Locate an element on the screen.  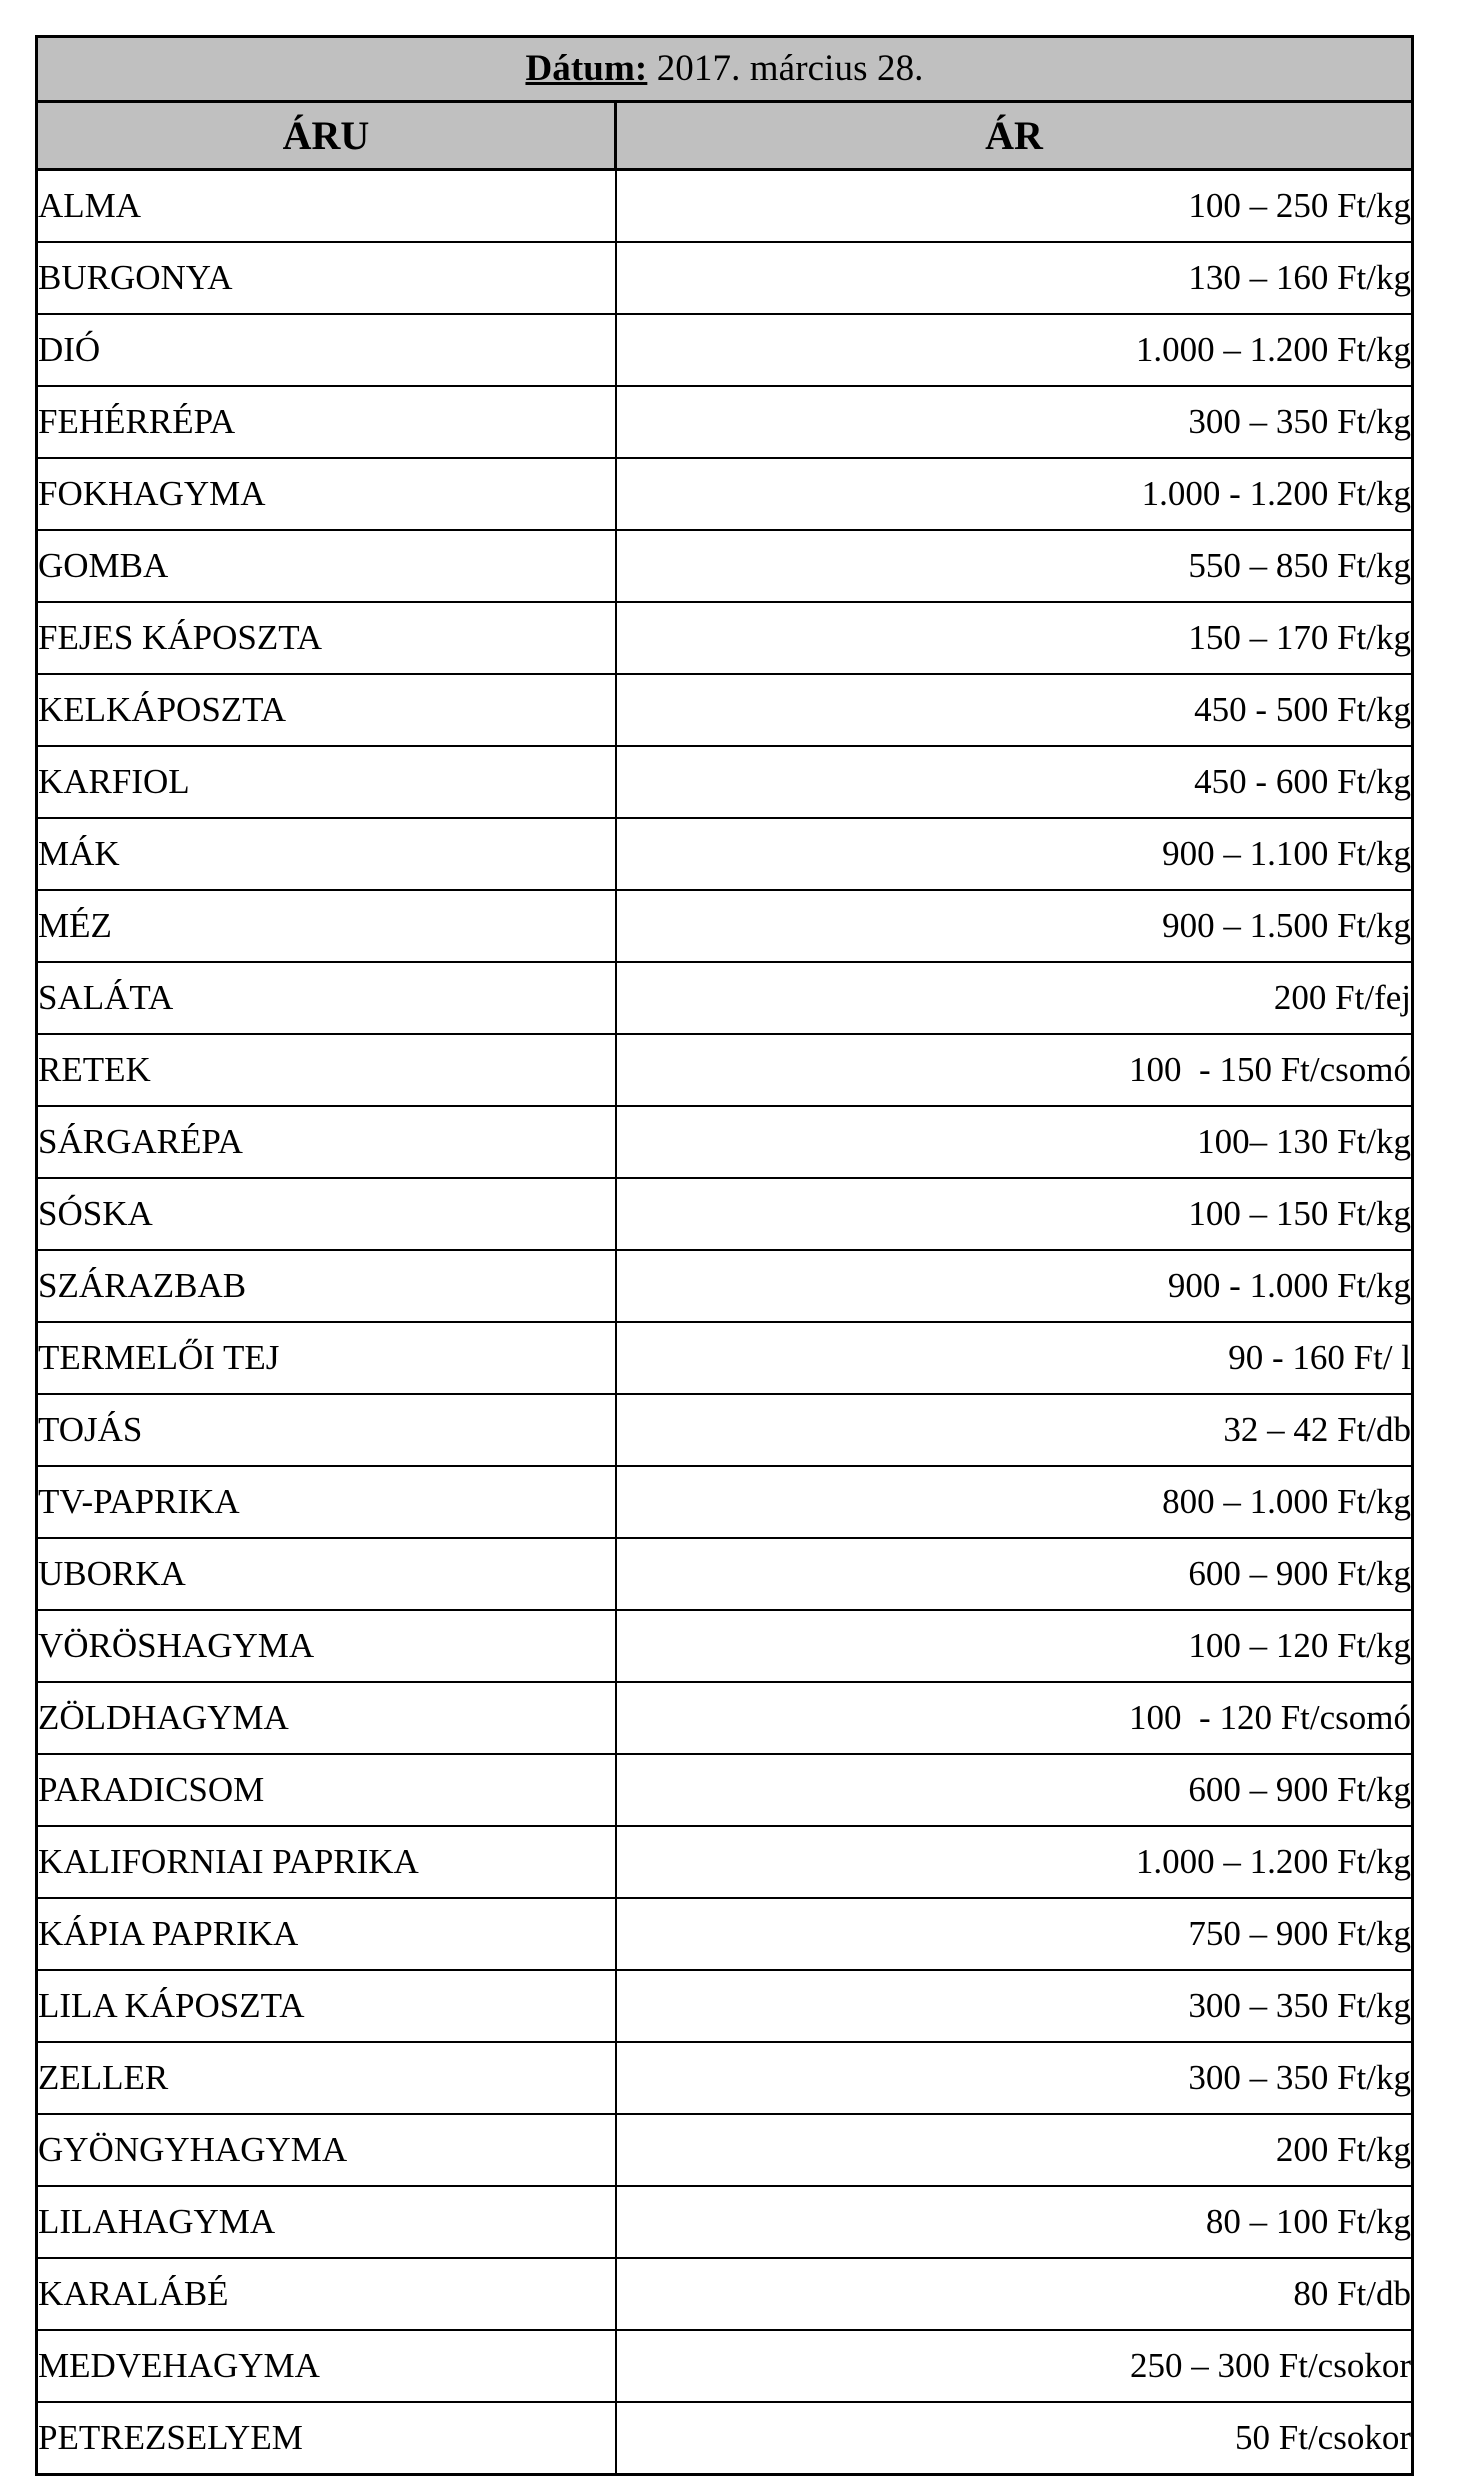
price-cell: 900 – 1.500 Ft/kg is located at coordinates (1014, 926).